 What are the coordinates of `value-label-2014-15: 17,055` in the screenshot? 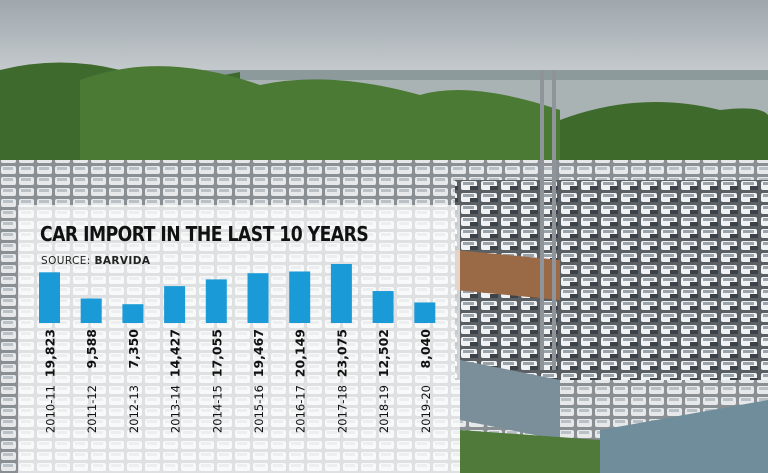 It's located at (216, 353).